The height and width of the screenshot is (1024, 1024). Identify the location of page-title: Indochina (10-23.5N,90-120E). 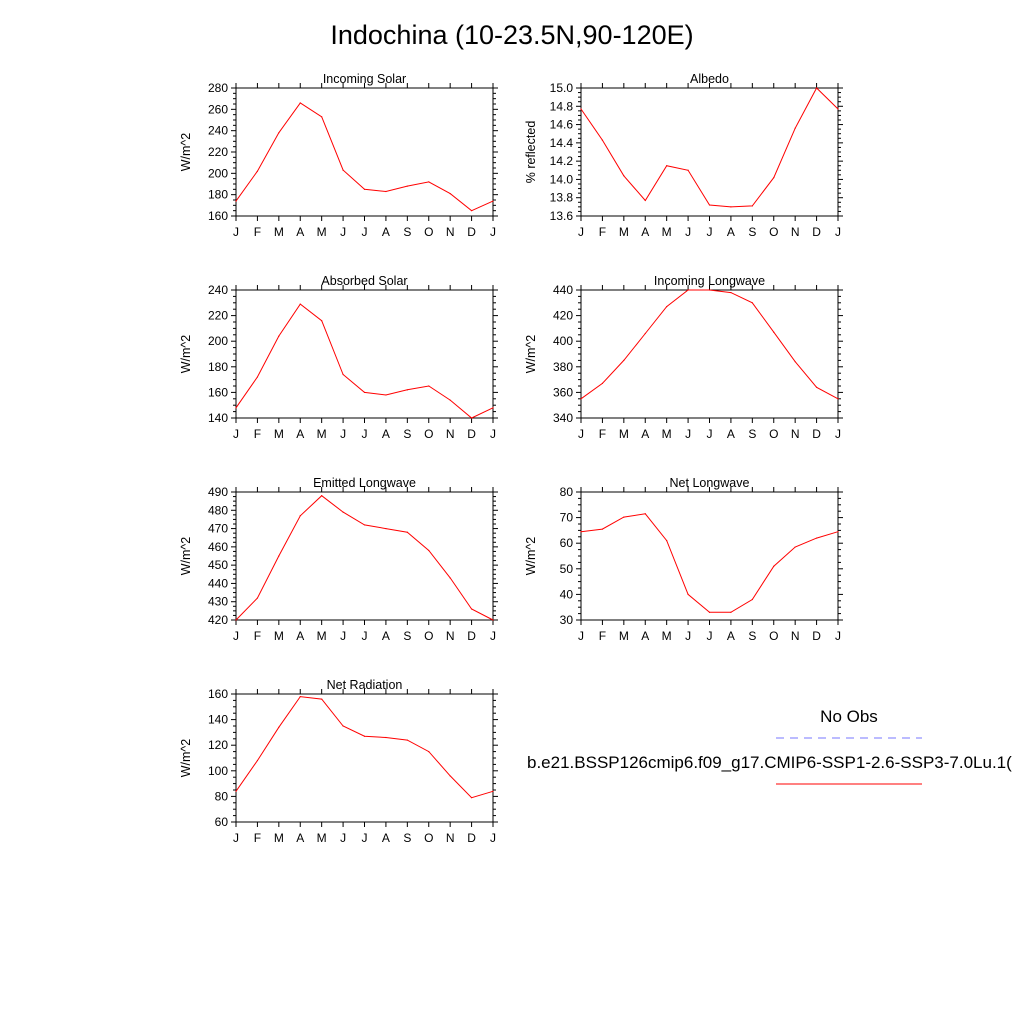
(512, 35).